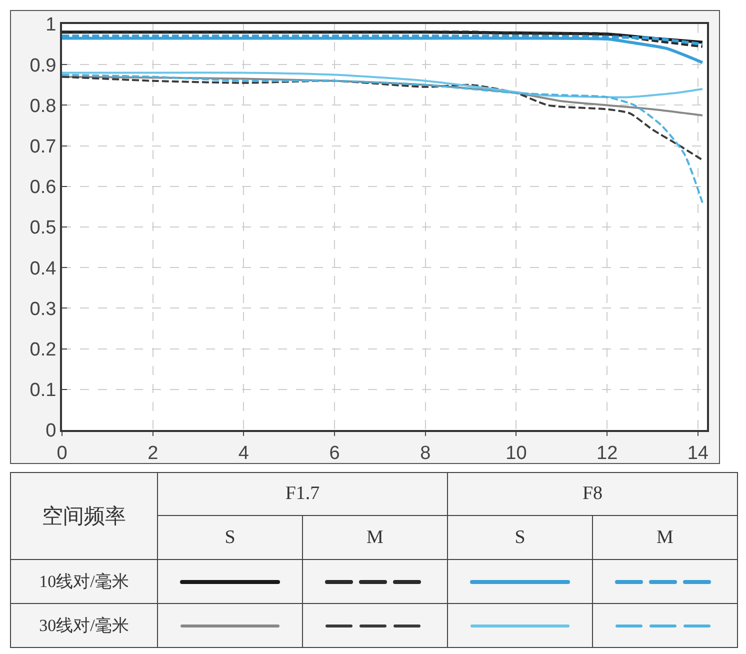 Image resolution: width=746 pixels, height=654 pixels. Describe the element at coordinates (43, 228) in the screenshot. I see `y-tick-label: 0.5` at that location.